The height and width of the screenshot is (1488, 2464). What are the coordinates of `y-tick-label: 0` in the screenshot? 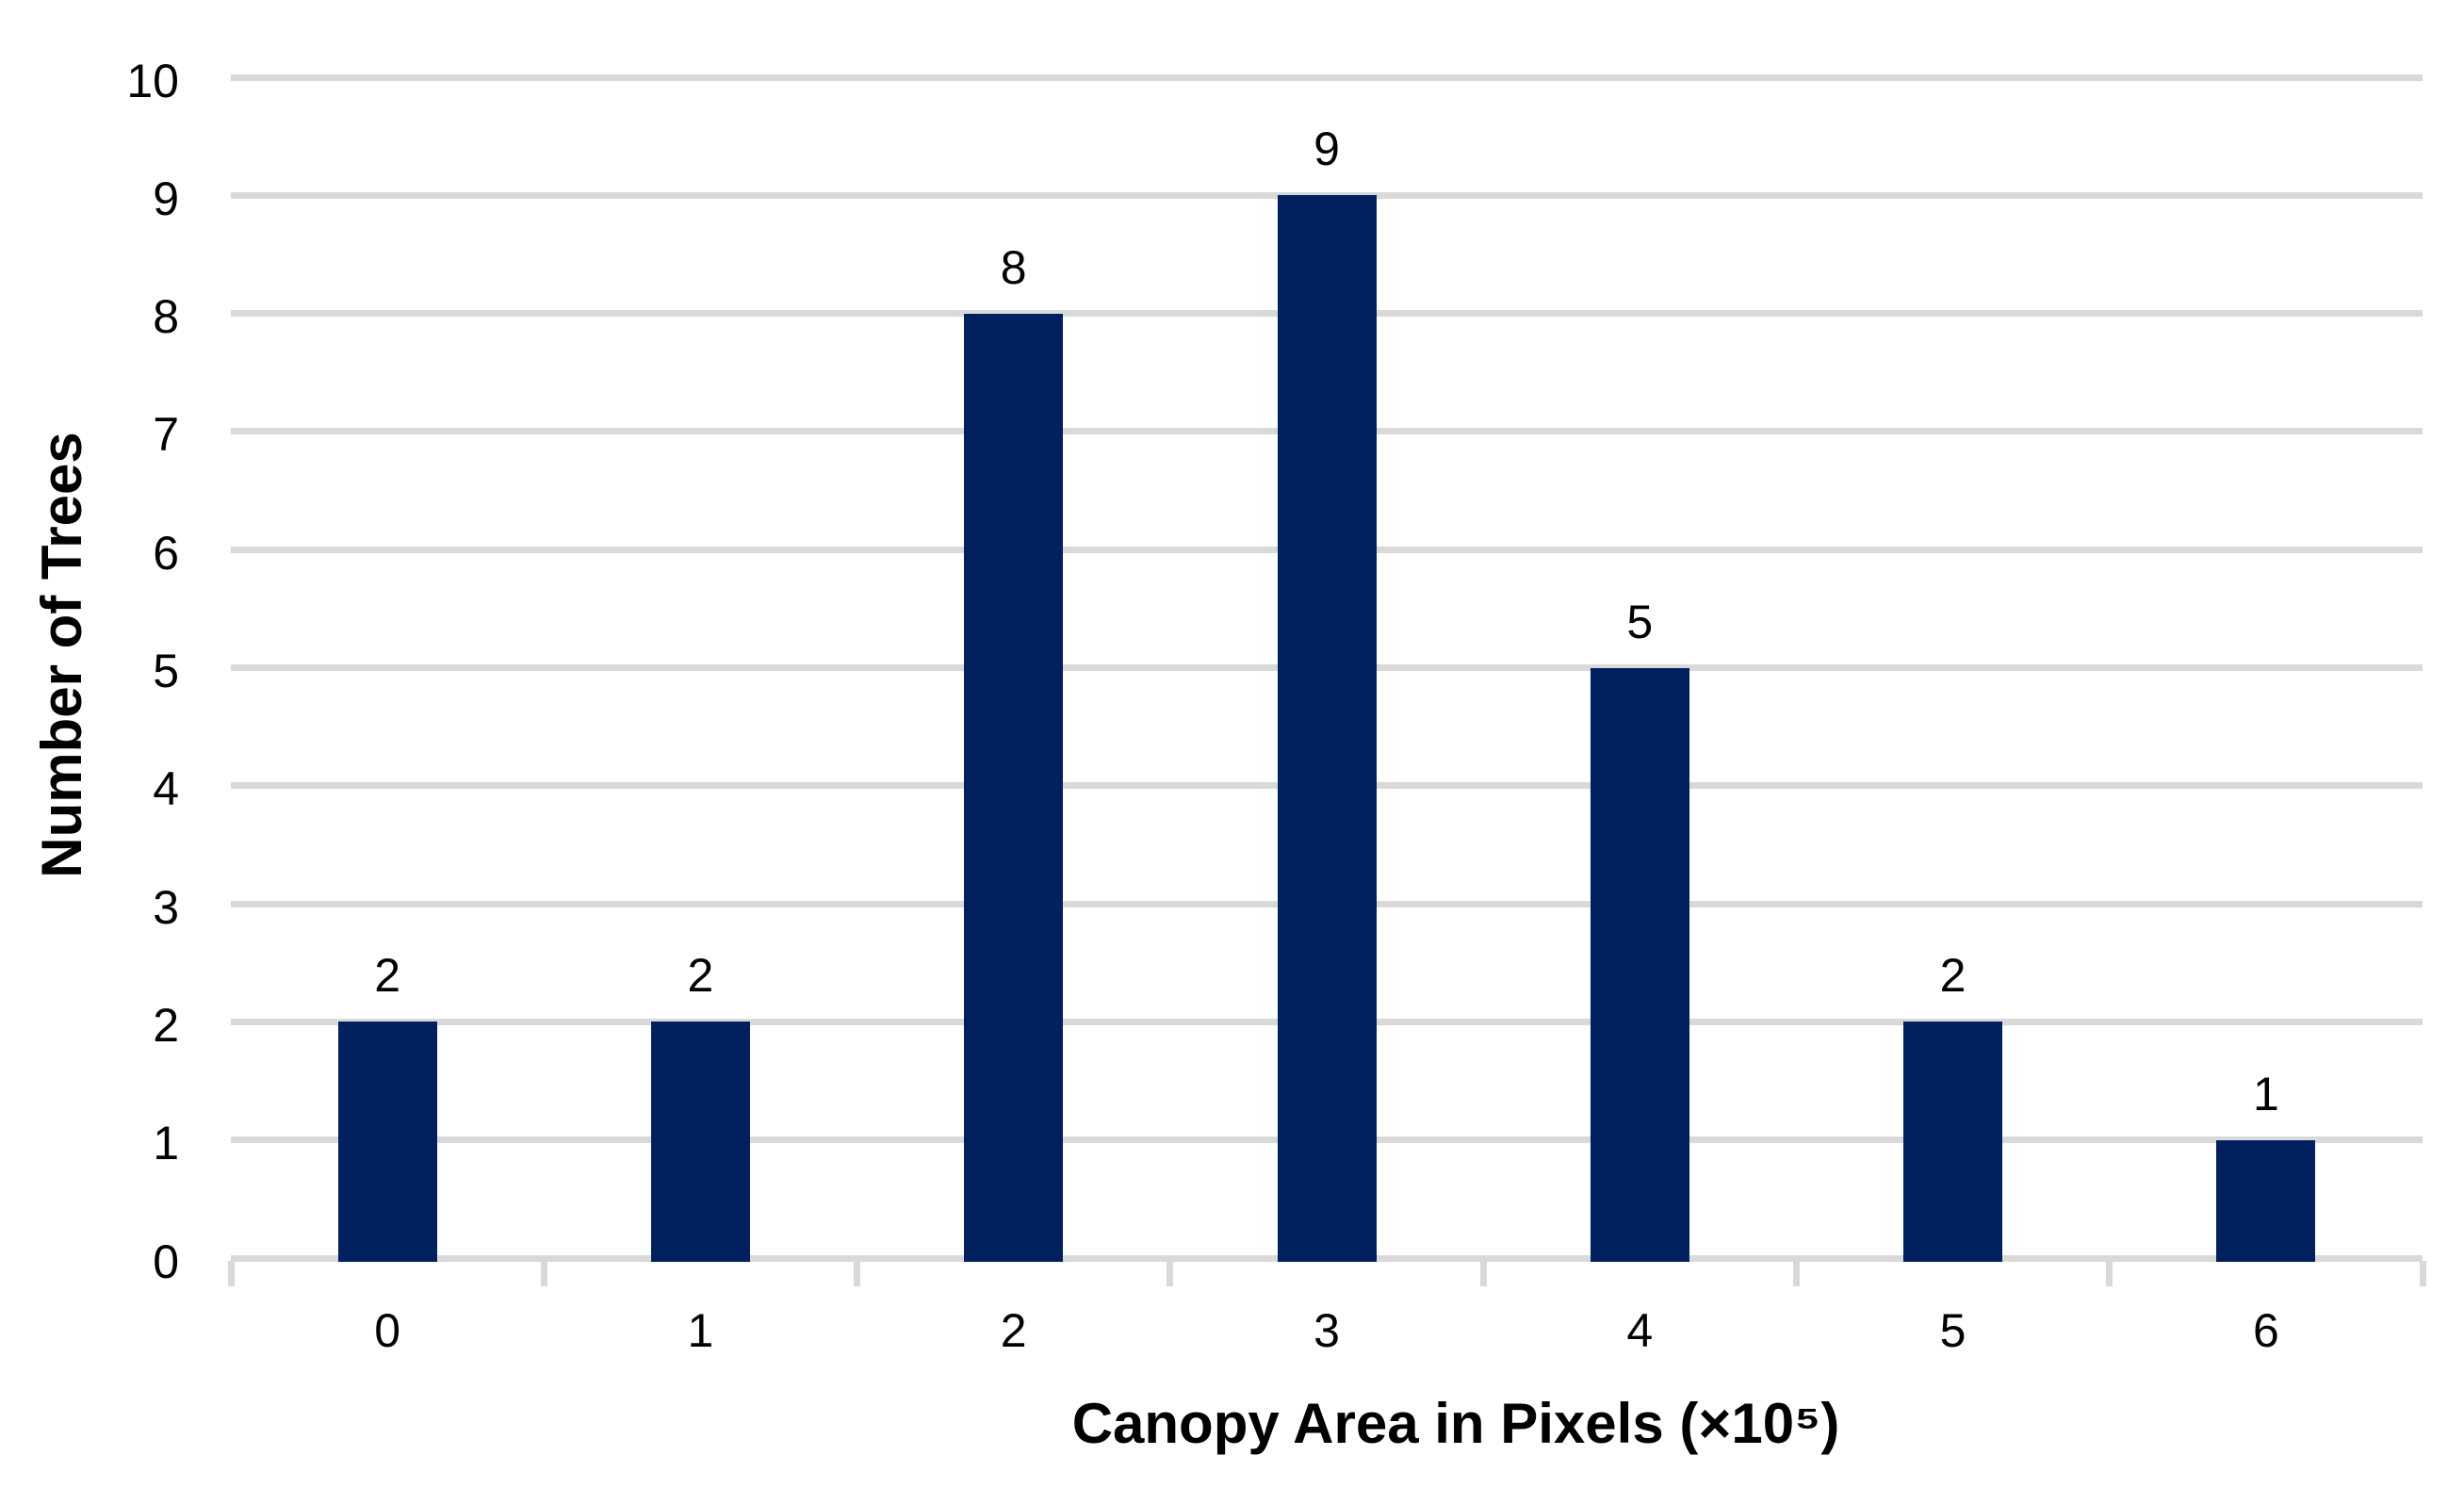 It's located at (166, 1261).